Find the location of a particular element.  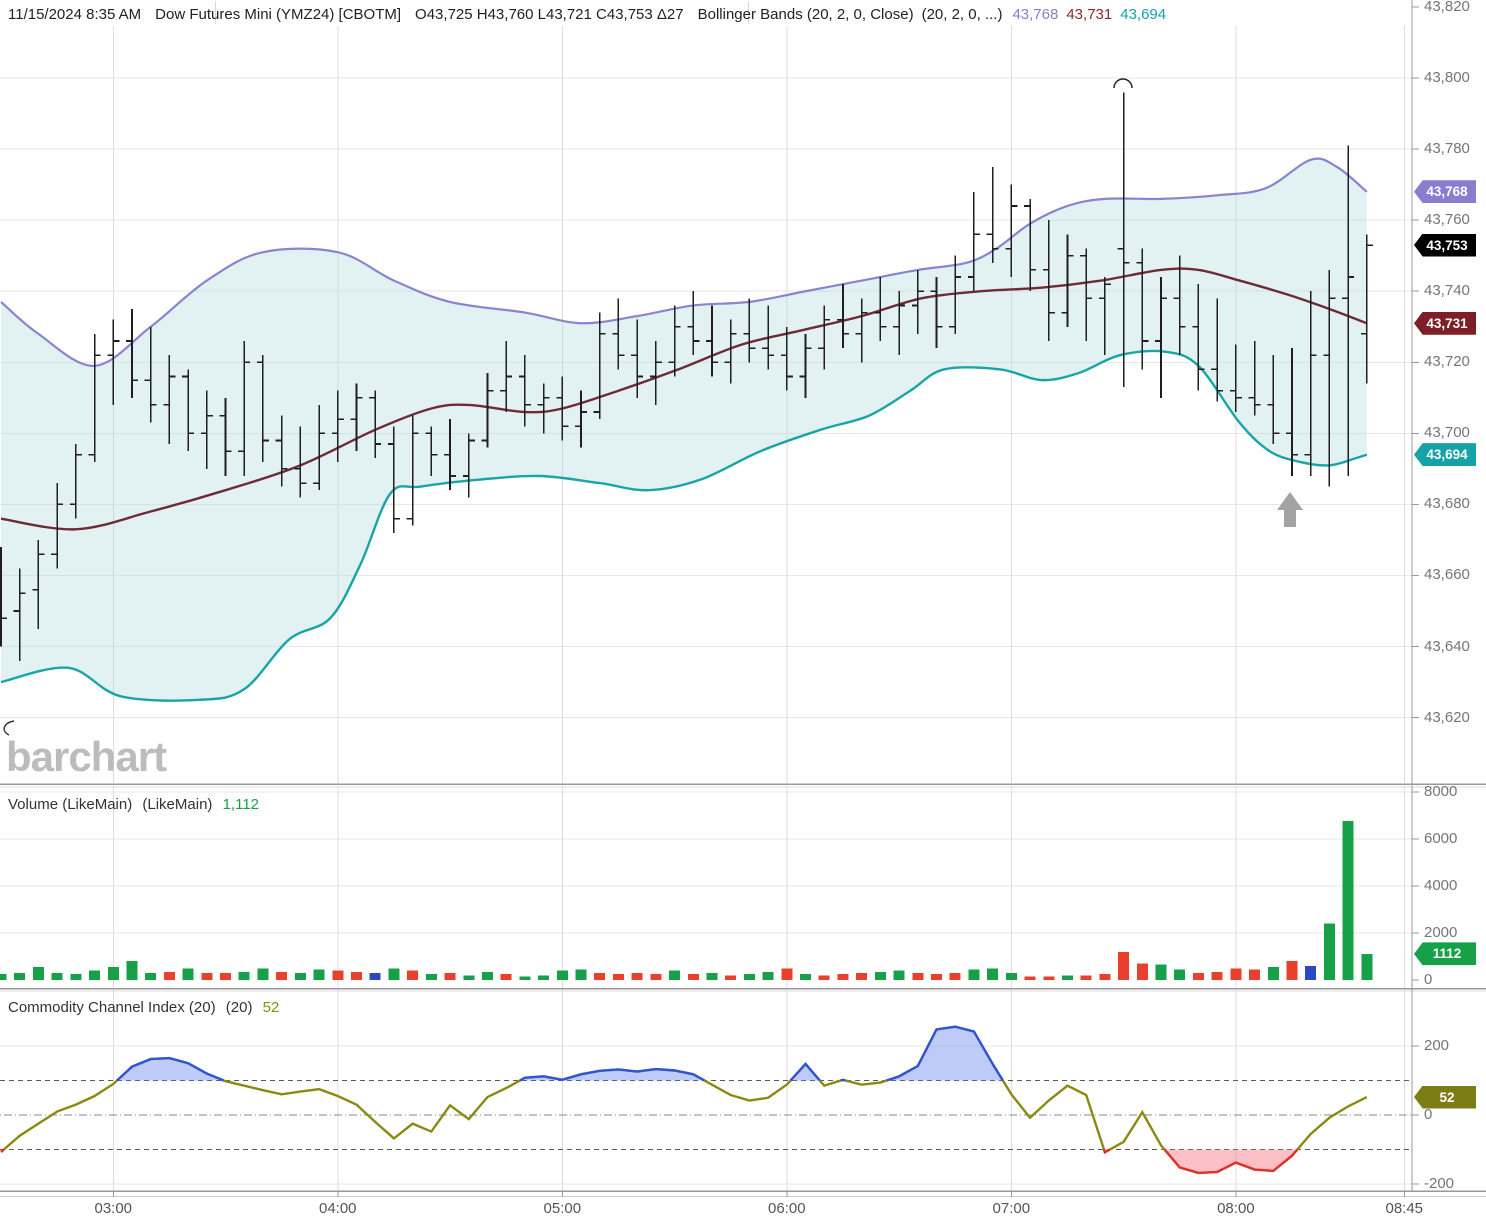

x-axis-label: 08:00 is located at coordinates (1236, 1208).